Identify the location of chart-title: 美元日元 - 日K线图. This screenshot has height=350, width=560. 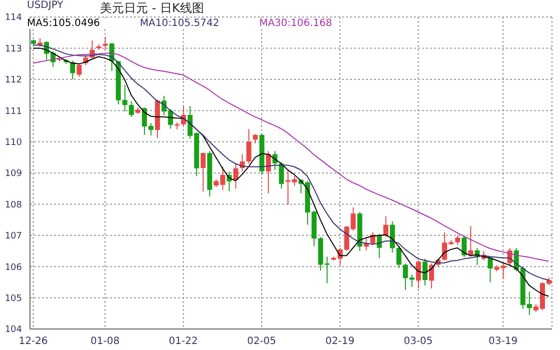
(152, 8).